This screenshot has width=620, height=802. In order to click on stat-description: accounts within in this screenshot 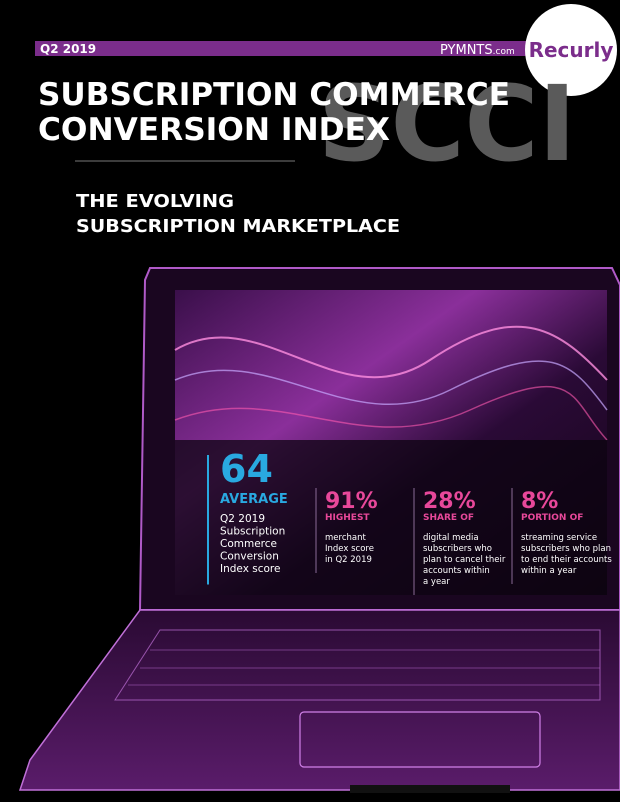, I will do `click(456, 571)`.